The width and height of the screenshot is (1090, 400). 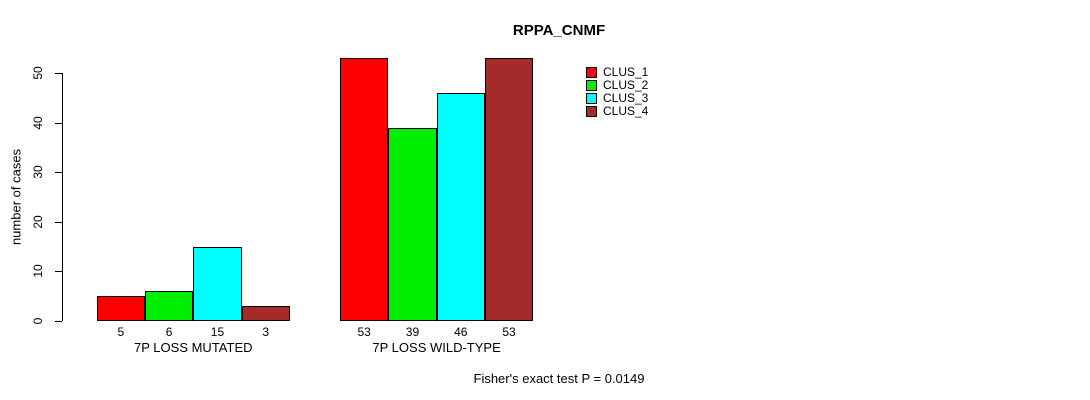 What do you see at coordinates (412, 332) in the screenshot?
I see `bar-value-label: 39` at bounding box center [412, 332].